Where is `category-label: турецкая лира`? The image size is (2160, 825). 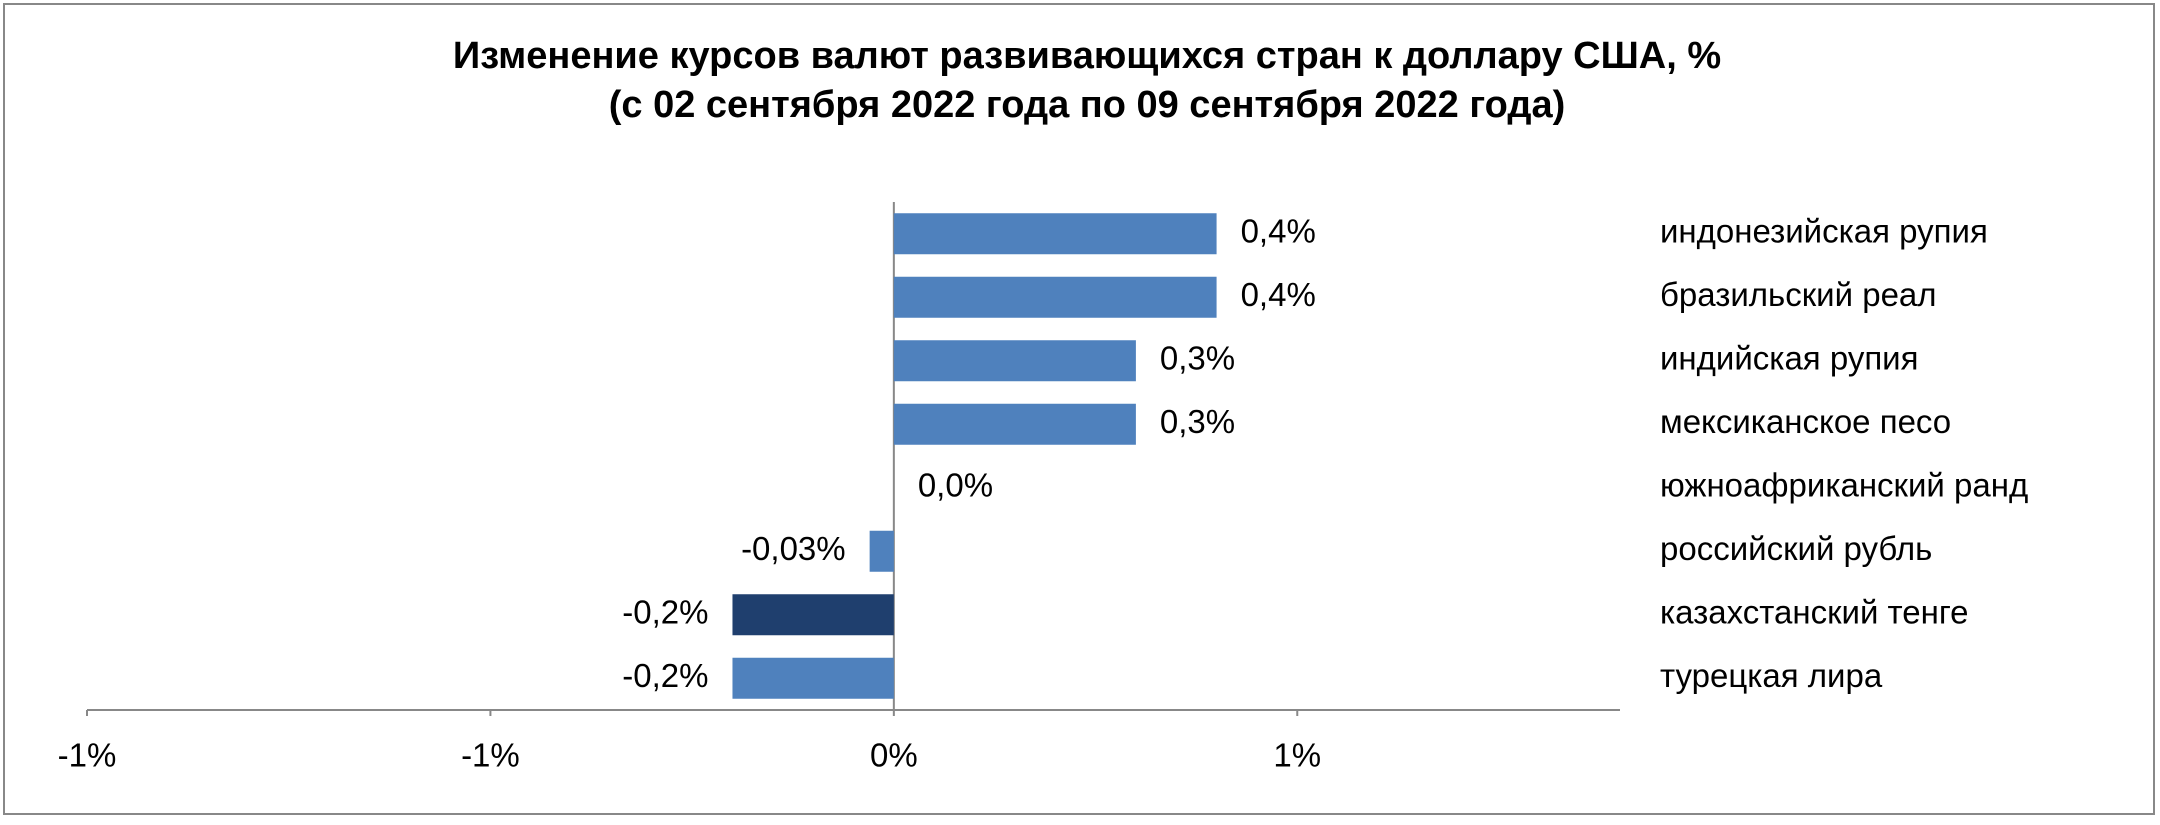 category-label: турецкая лира is located at coordinates (1771, 675).